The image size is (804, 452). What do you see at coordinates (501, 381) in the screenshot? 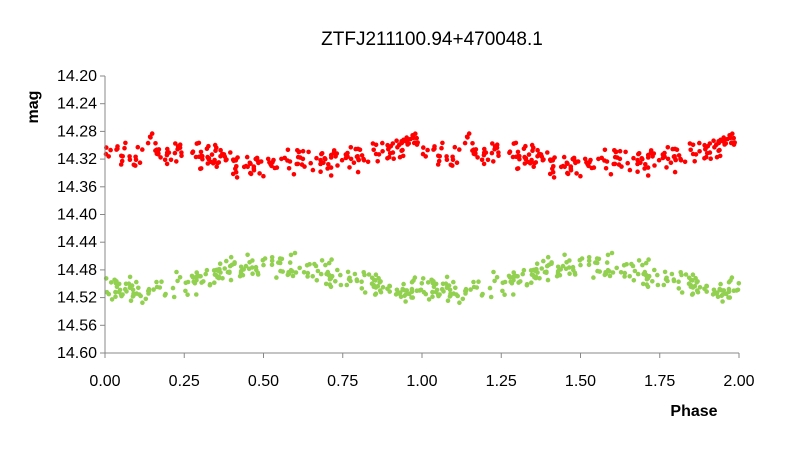
I see `x-tick-label: 1.25` at bounding box center [501, 381].